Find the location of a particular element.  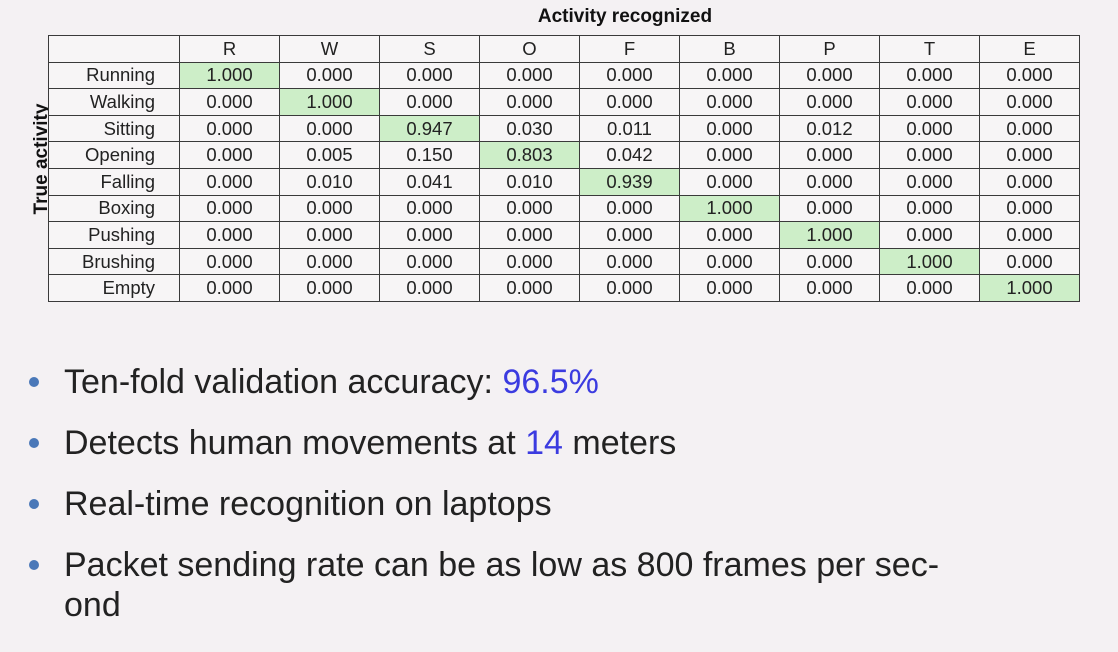

row-label: Brushing is located at coordinates (114, 261).